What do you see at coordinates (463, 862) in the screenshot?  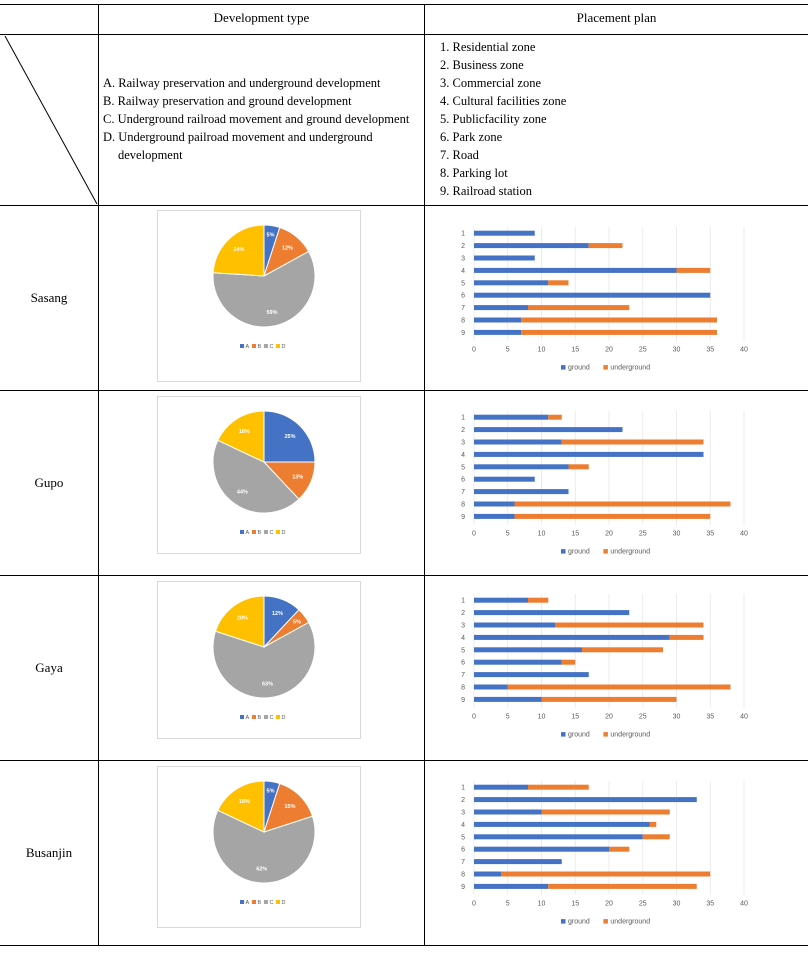 I see `y-tick-label: 7` at bounding box center [463, 862].